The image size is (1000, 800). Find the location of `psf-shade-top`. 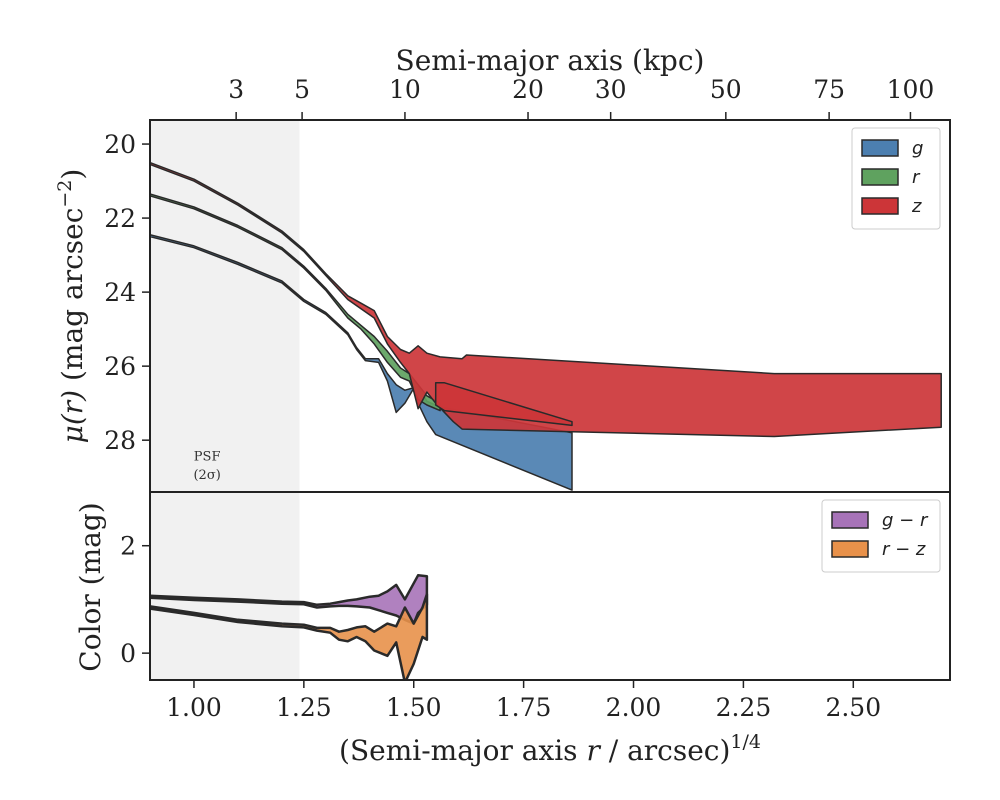

psf-shade-top is located at coordinates (225, 306).